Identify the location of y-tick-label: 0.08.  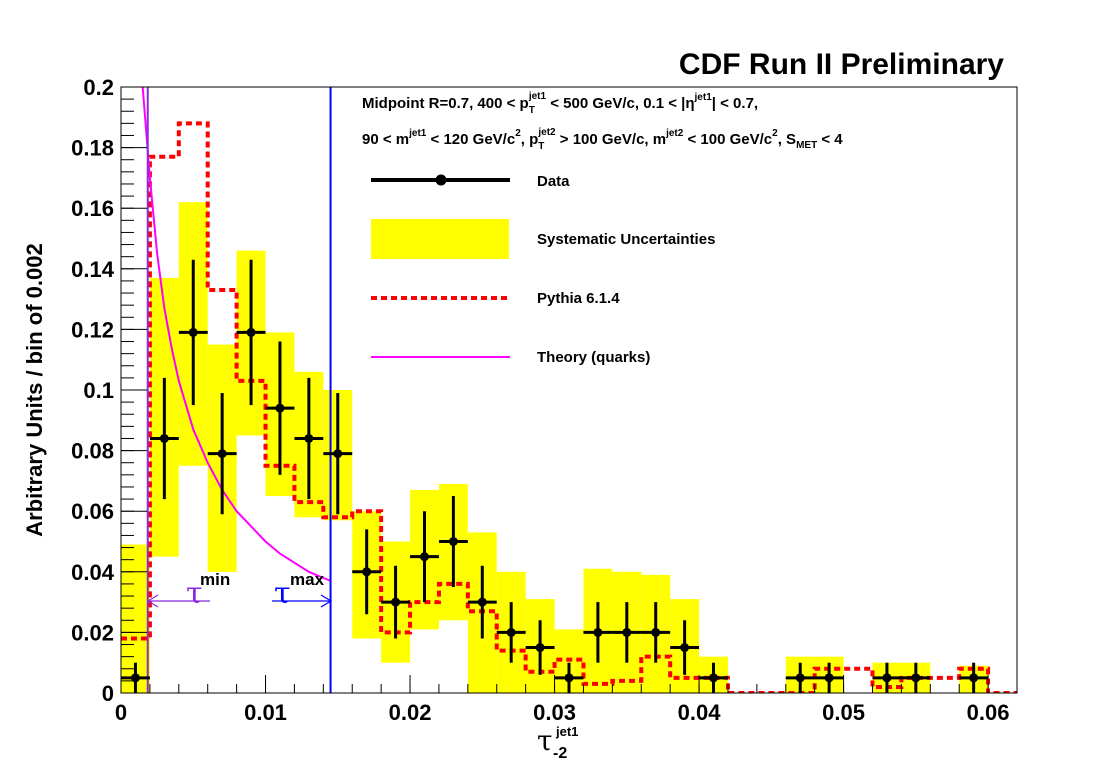
(92, 451).